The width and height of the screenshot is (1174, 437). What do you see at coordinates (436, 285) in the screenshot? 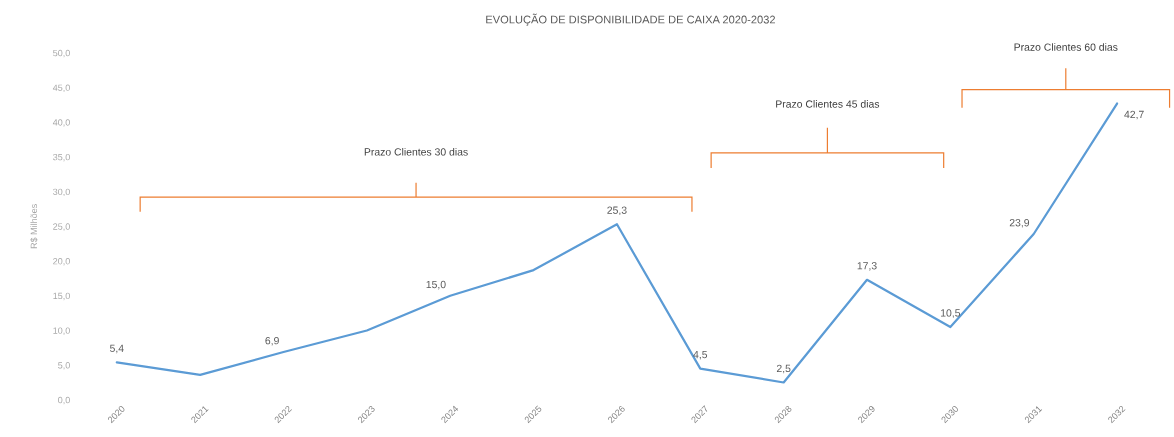
I see `data-label: 15,0` at bounding box center [436, 285].